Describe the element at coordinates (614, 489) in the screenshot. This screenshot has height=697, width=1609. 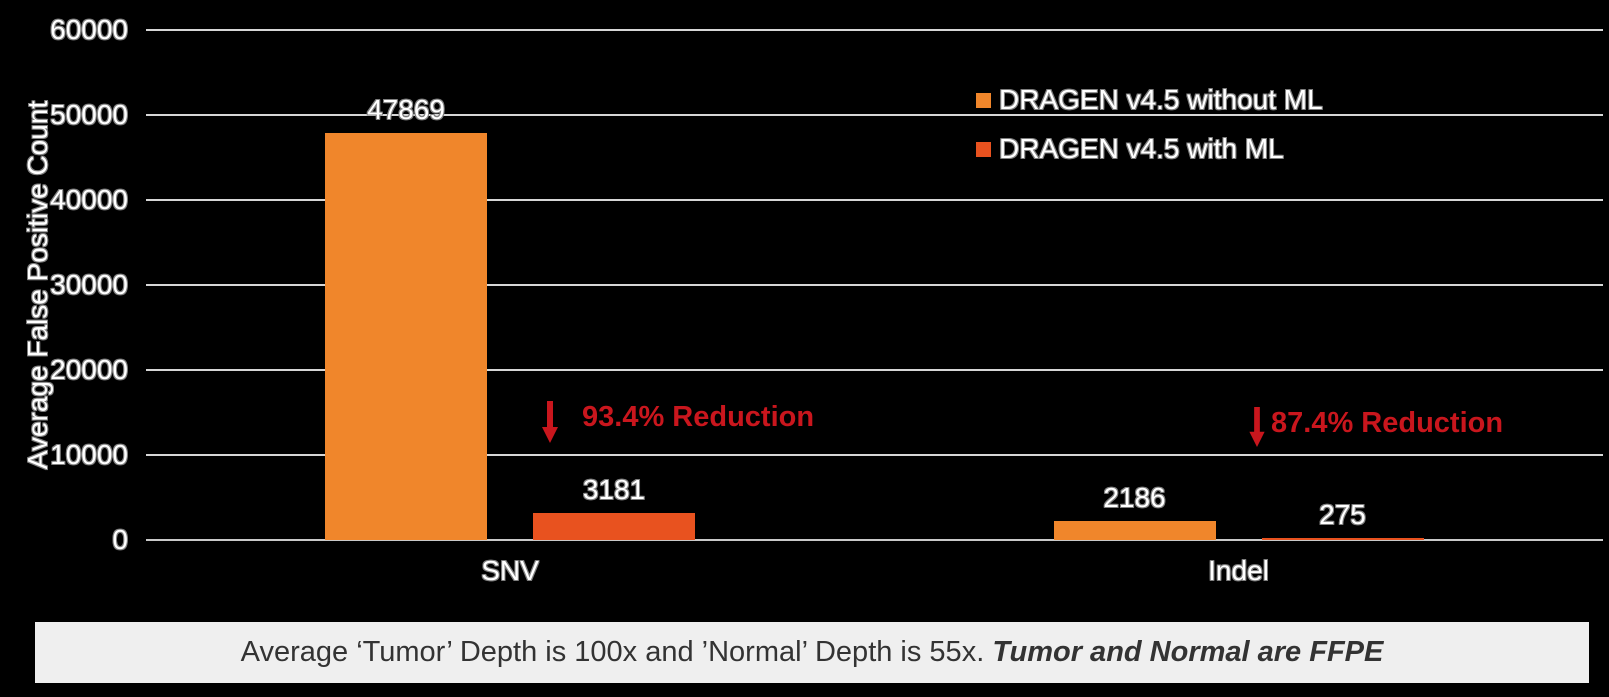
I see `bar-value-label: 3181` at that location.